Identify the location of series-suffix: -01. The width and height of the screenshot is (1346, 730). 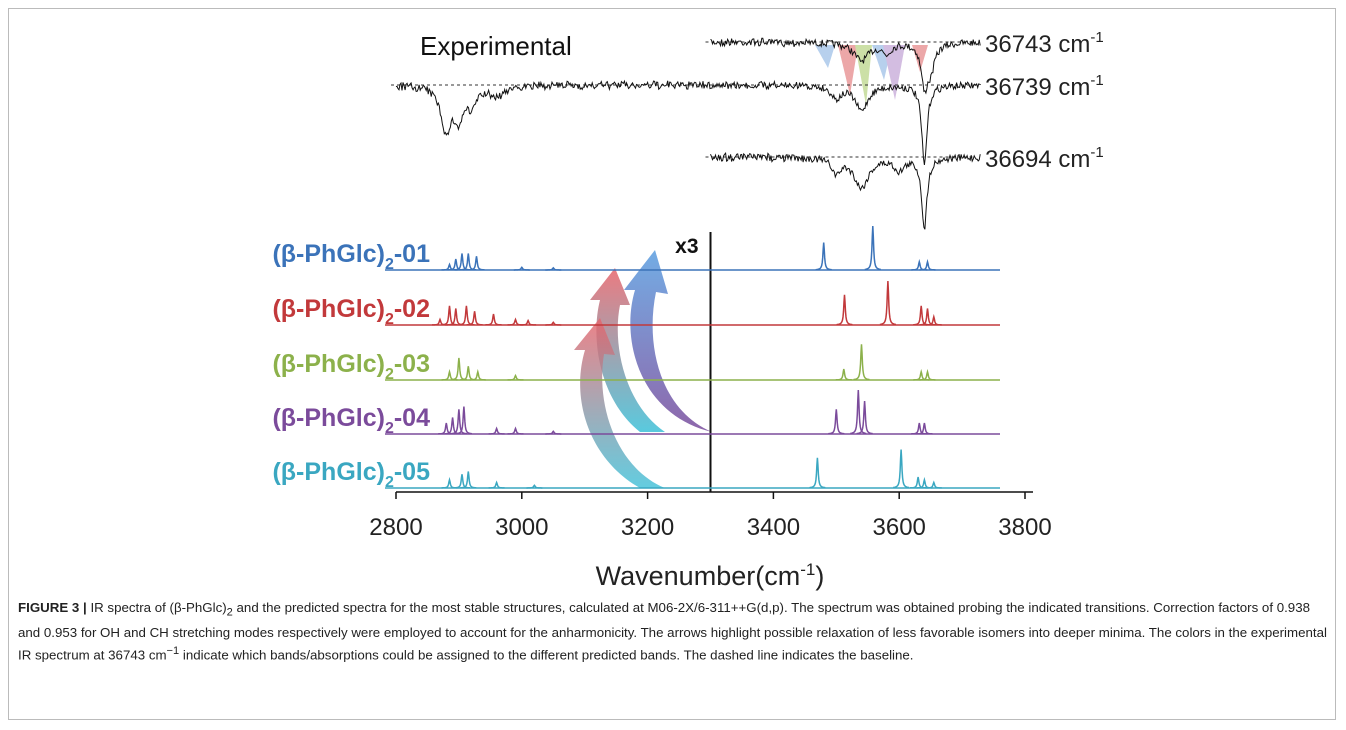
(412, 254).